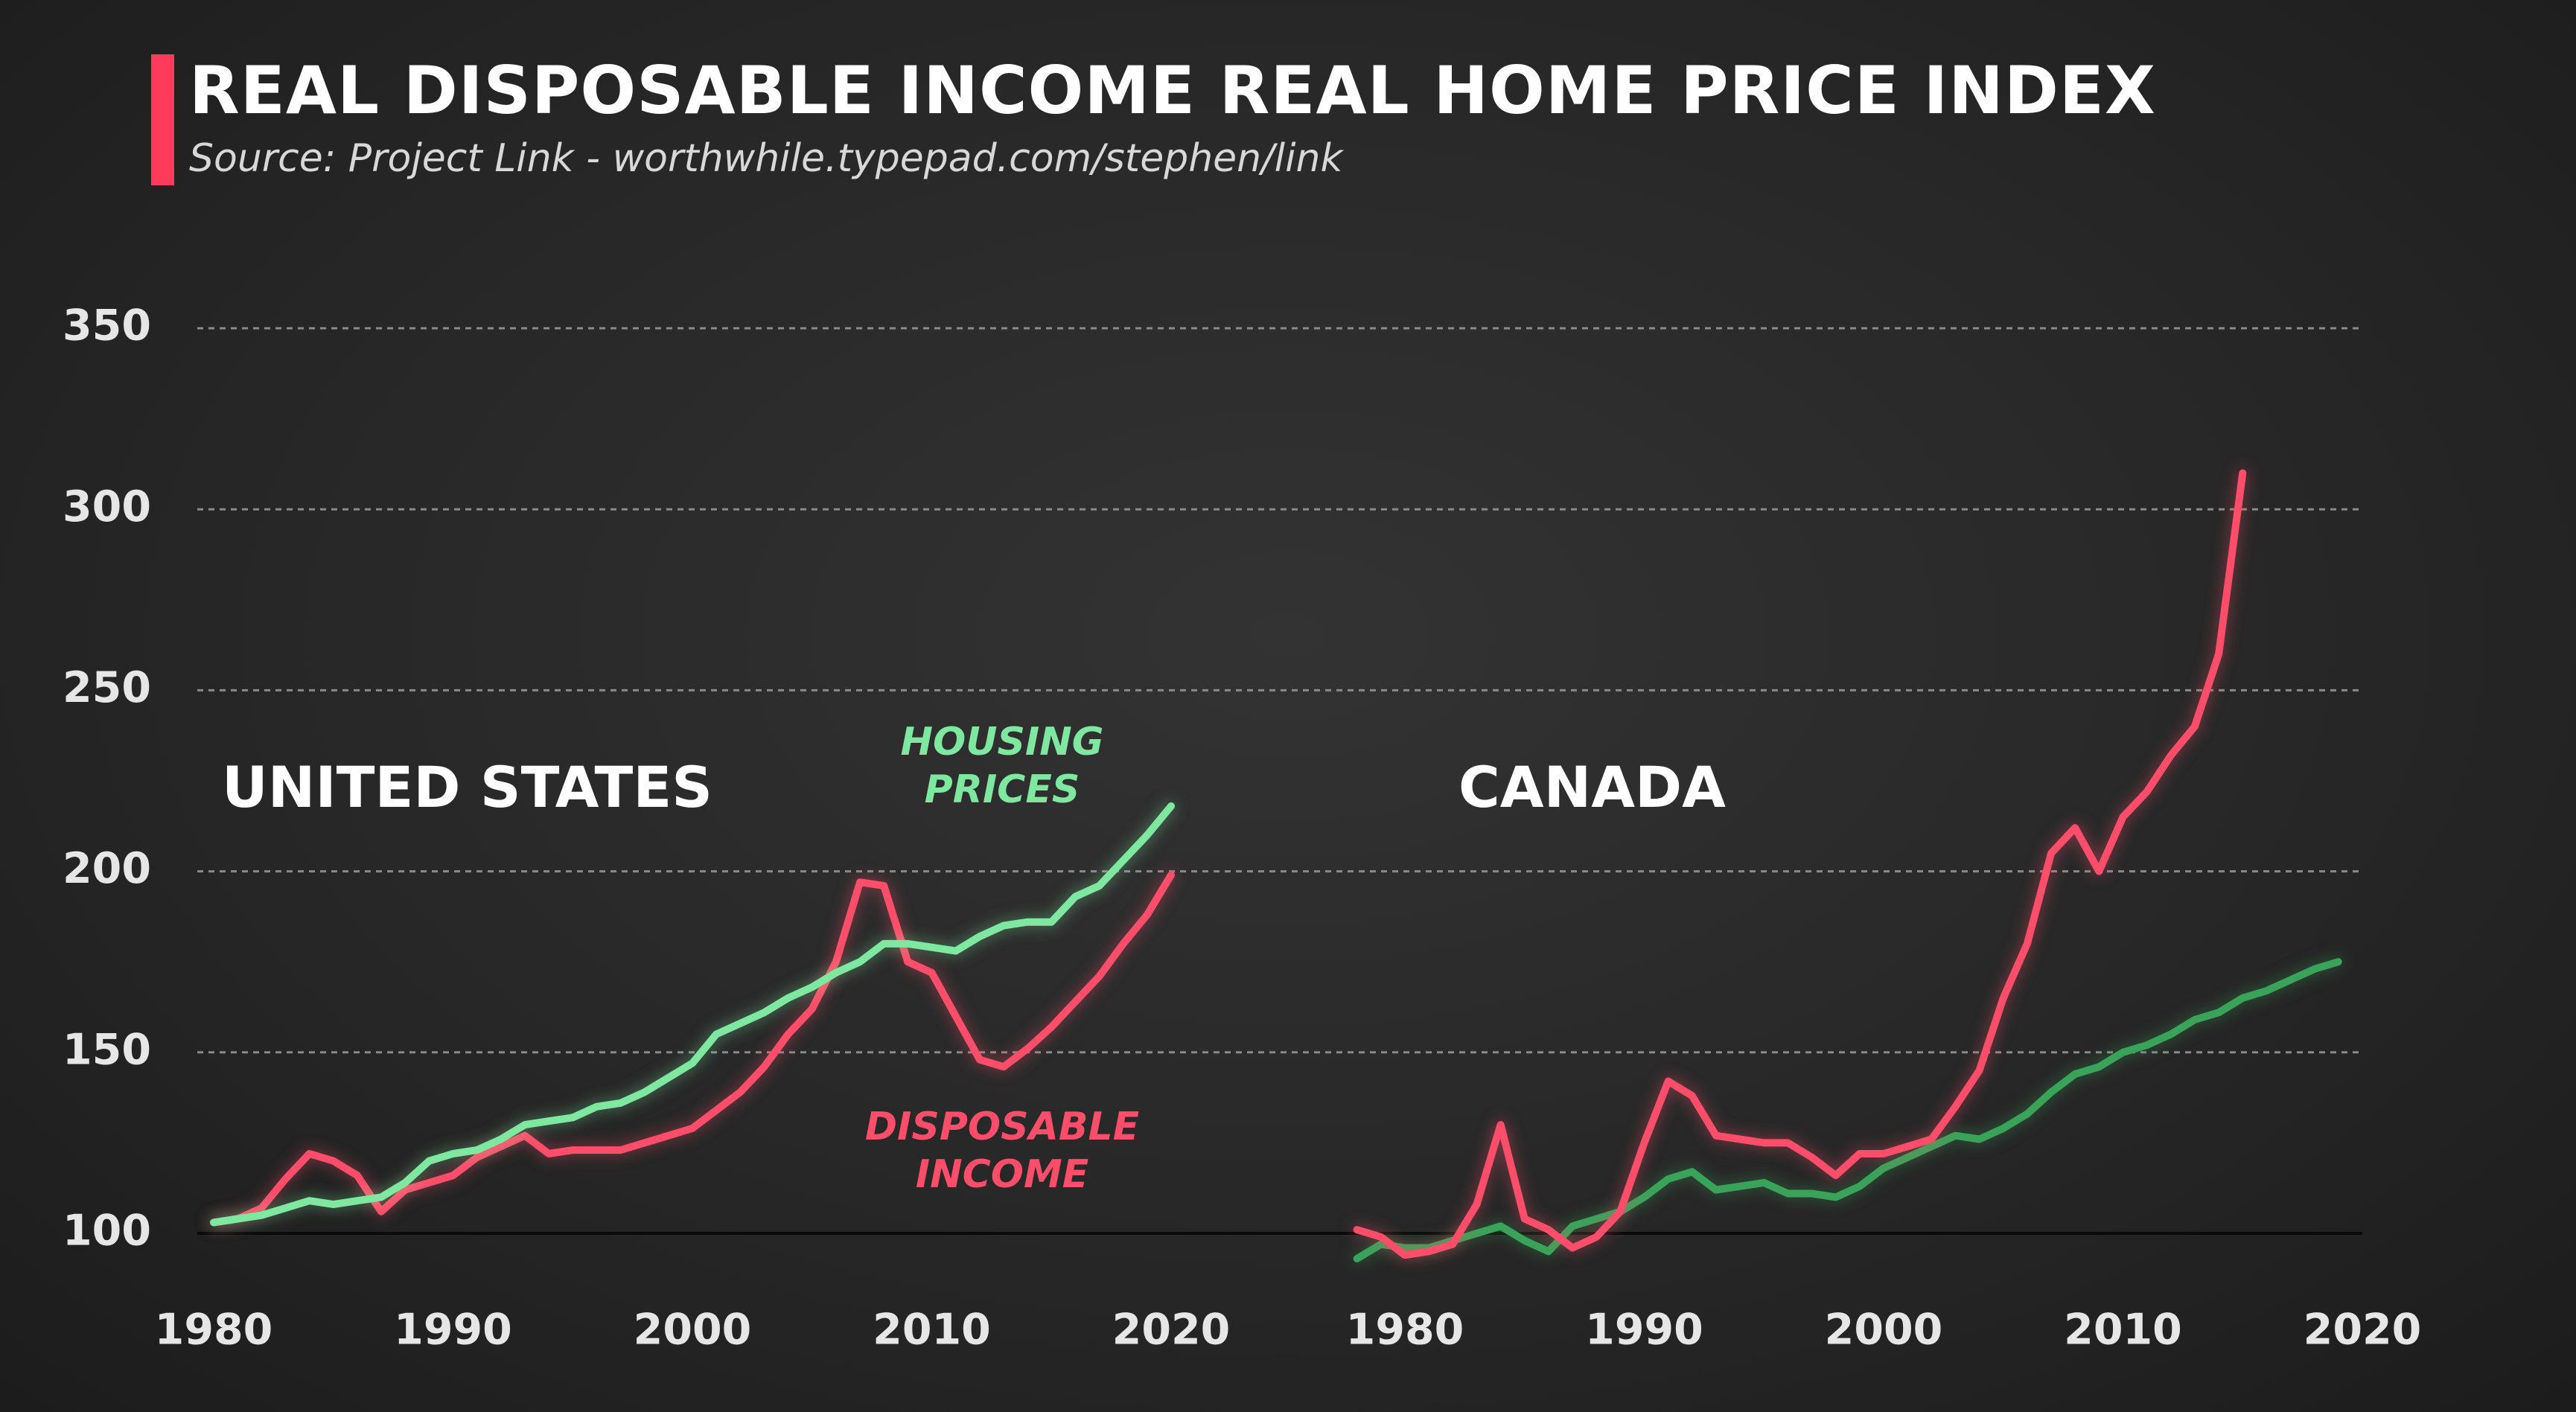  I want to click on title-accent, so click(162, 120).